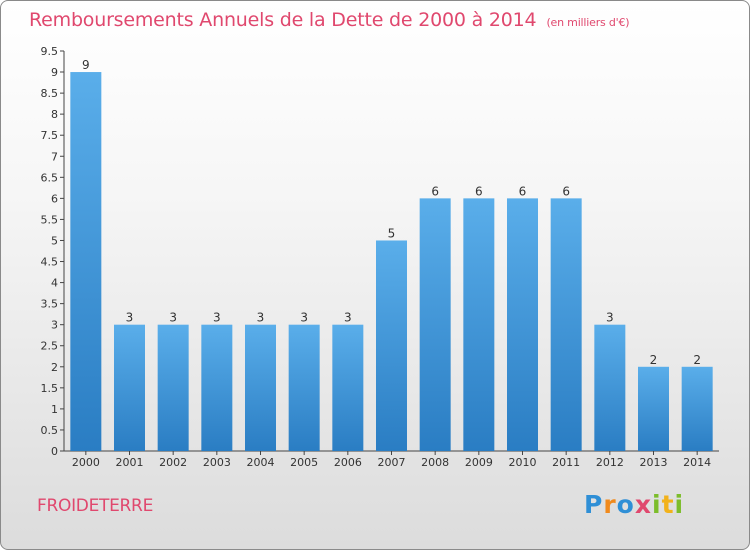 Image resolution: width=750 pixels, height=550 pixels. I want to click on y-tick-label: 1.5, so click(50, 388).